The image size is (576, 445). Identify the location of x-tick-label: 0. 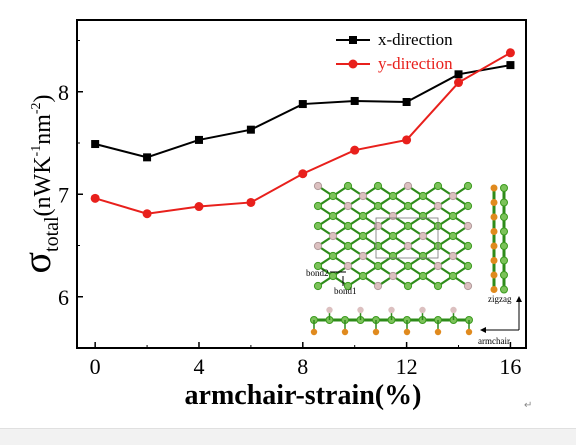
(95, 366).